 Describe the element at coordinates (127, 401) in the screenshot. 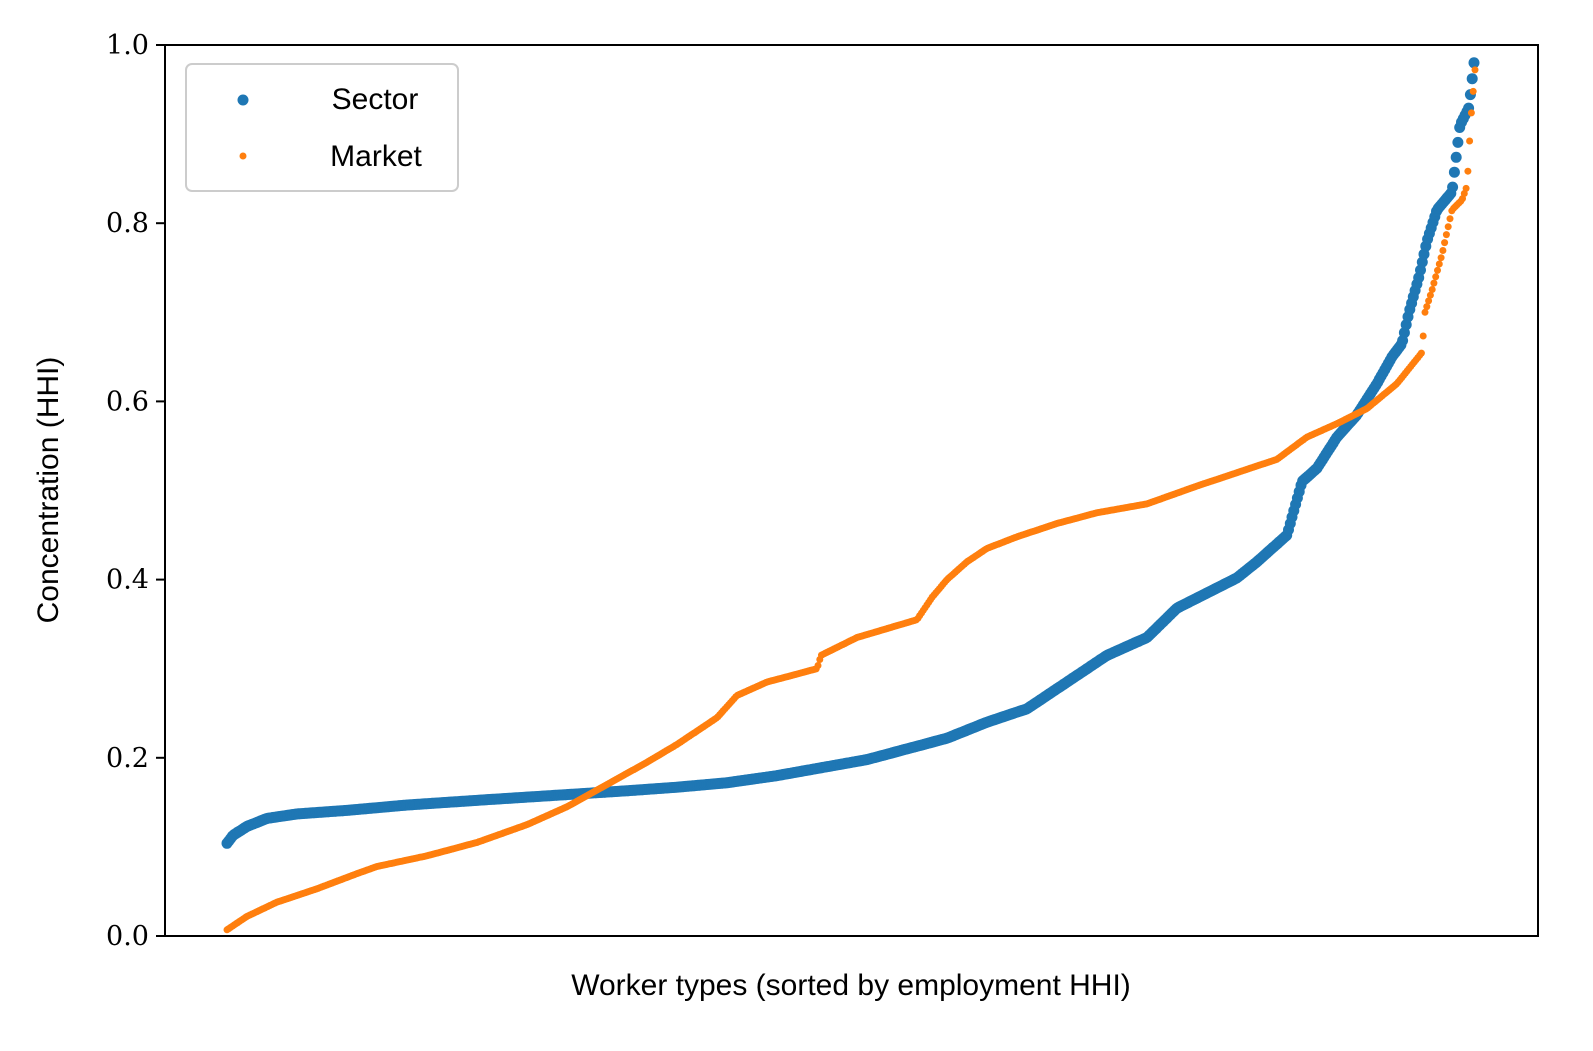

I see `y-tick-label: 0.6` at that location.